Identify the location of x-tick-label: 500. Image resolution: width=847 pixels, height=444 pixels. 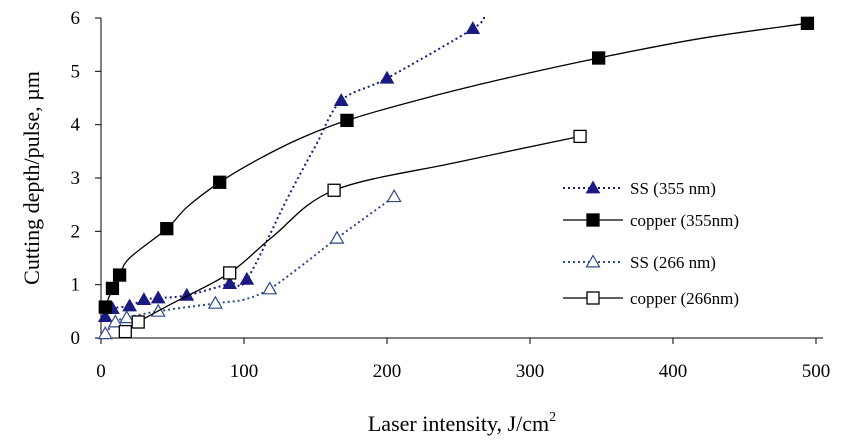
(816, 371).